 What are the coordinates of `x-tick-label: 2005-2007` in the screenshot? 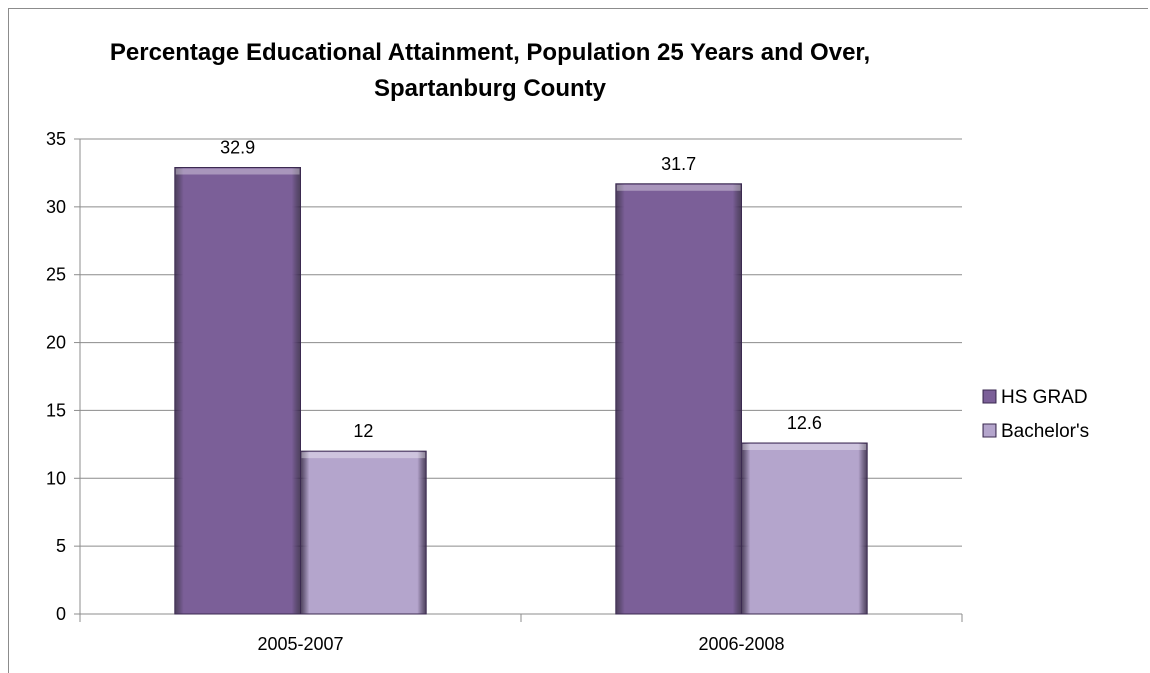 It's located at (300, 644).